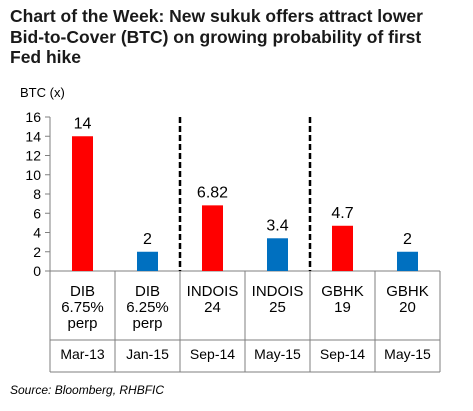 The width and height of the screenshot is (473, 411). Describe the element at coordinates (33, 117) in the screenshot. I see `y-tick-label: 16` at that location.